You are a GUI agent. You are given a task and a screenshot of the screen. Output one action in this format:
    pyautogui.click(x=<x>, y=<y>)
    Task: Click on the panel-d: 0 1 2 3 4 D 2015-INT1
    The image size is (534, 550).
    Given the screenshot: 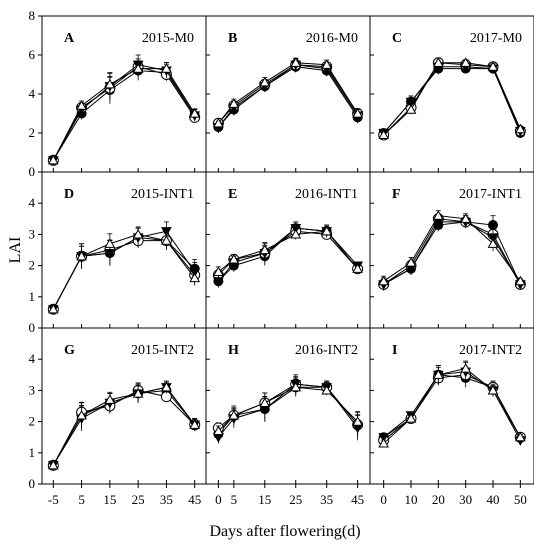 What is the action you would take?
    pyautogui.click(x=118, y=253)
    